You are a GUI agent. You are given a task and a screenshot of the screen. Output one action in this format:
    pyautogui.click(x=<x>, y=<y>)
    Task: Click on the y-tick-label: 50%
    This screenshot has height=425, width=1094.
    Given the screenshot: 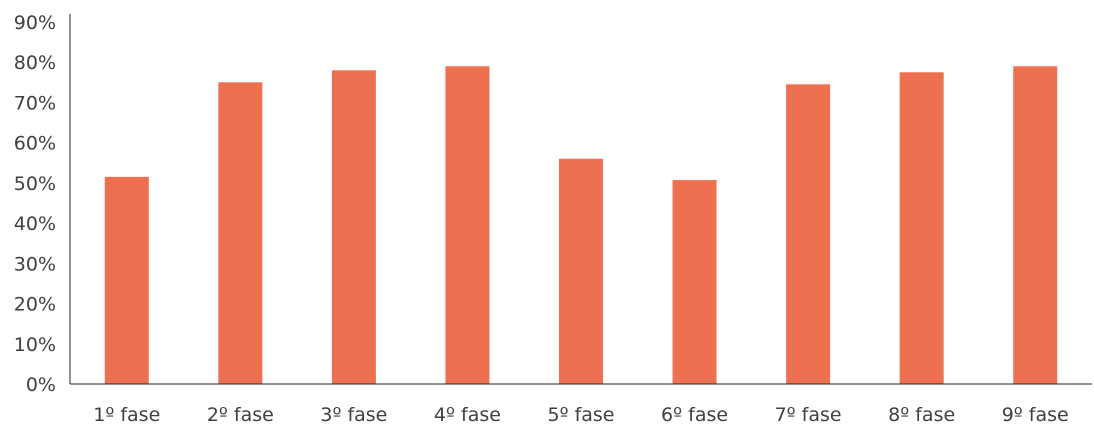 What is the action you would take?
    pyautogui.click(x=35, y=184)
    